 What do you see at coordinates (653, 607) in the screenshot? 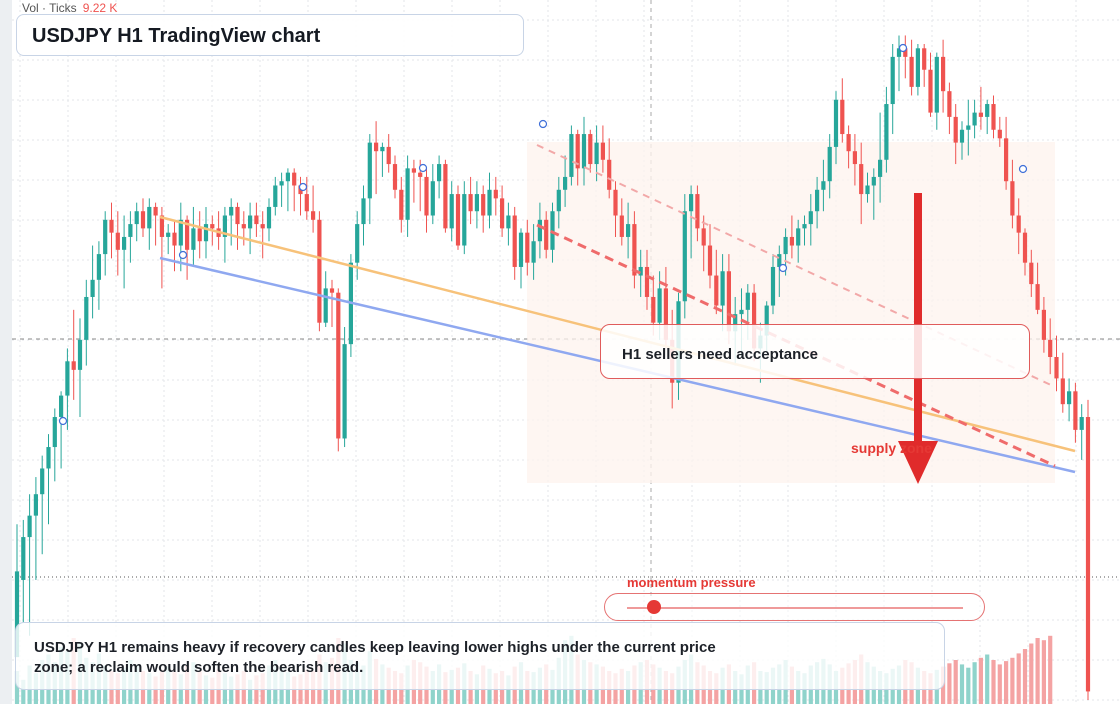
I see `momentum-knob` at bounding box center [653, 607].